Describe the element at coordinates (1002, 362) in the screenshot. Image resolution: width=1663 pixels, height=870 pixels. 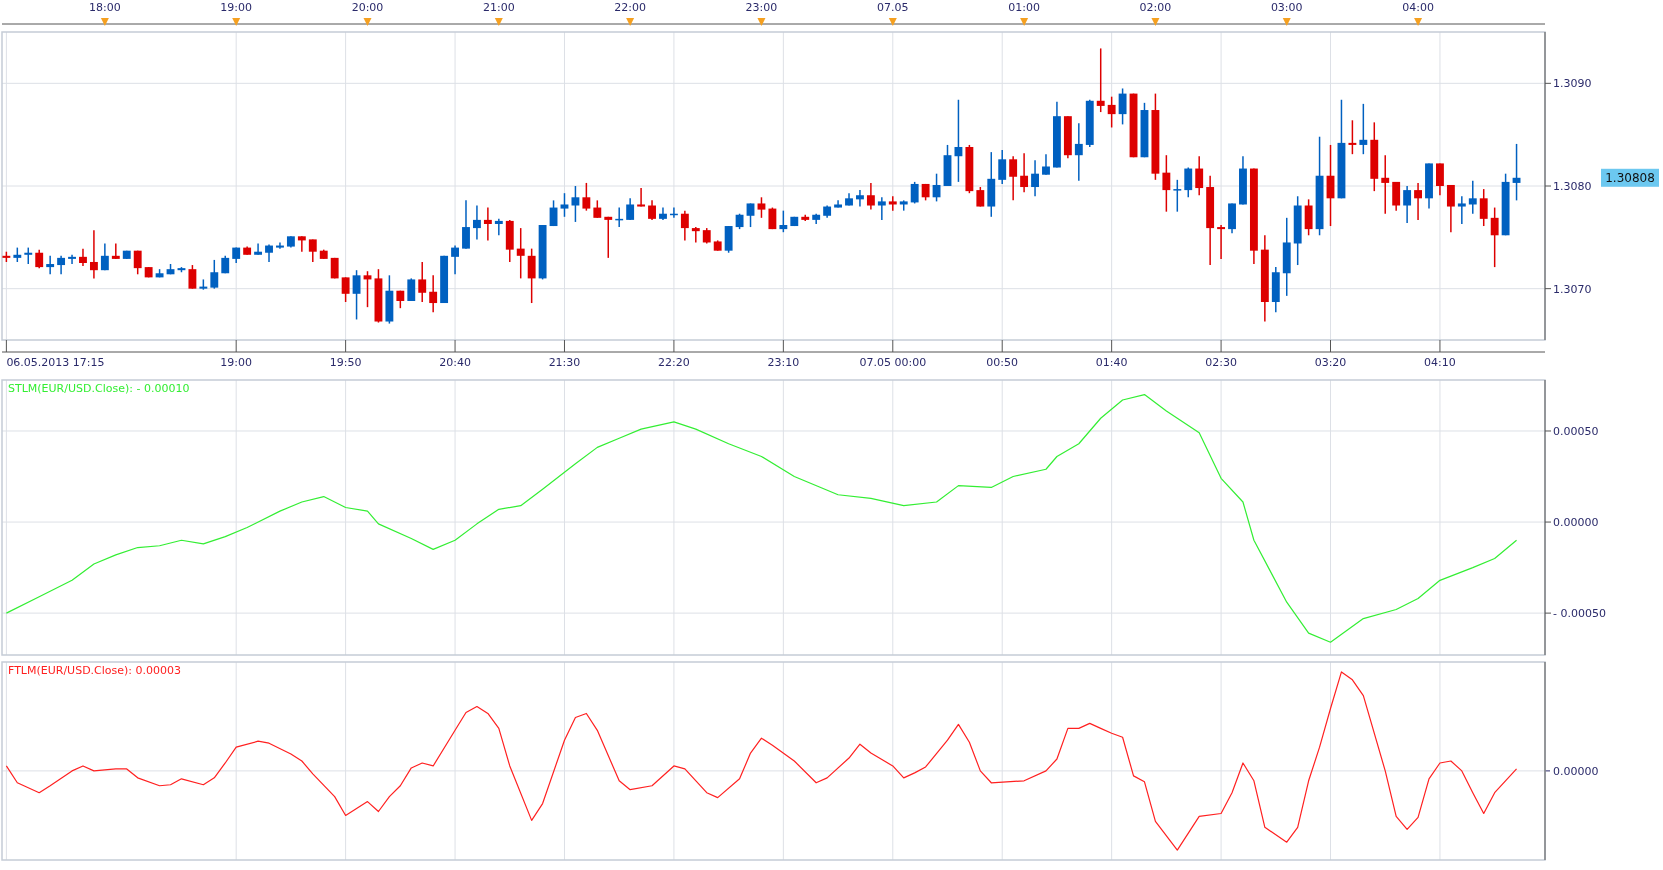
I see `x-tick-label: 00:50` at that location.